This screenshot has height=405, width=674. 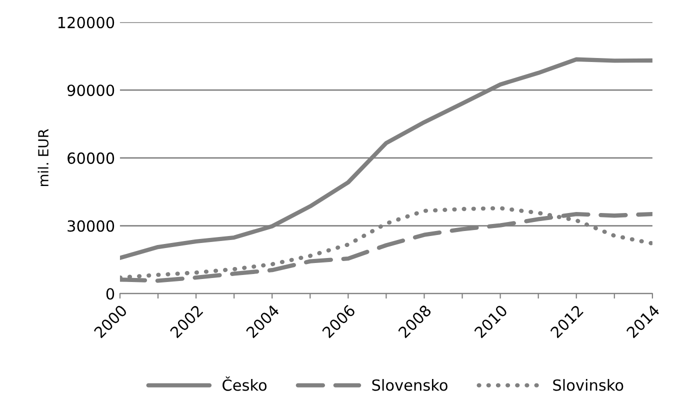 What do you see at coordinates (91, 226) in the screenshot?
I see `y-tick-label: 30000` at bounding box center [91, 226].